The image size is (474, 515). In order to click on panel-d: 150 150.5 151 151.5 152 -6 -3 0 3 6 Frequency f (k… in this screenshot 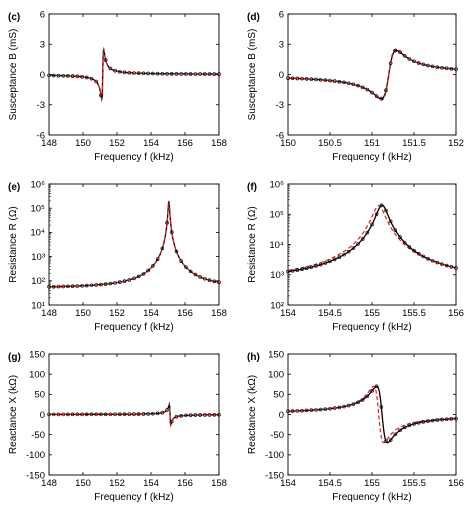, I will do `click(355, 86)`.